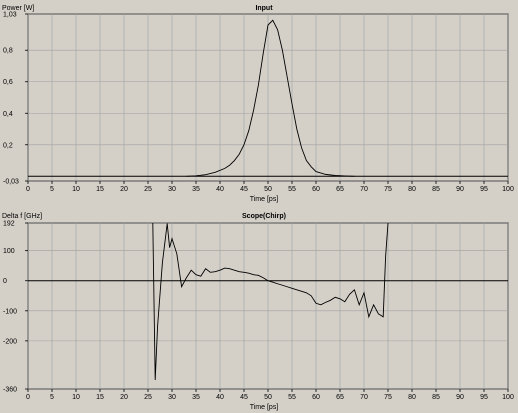 The image size is (518, 413). What do you see at coordinates (9, 224) in the screenshot?
I see `chirp-y-tick-label: 192` at bounding box center [9, 224].